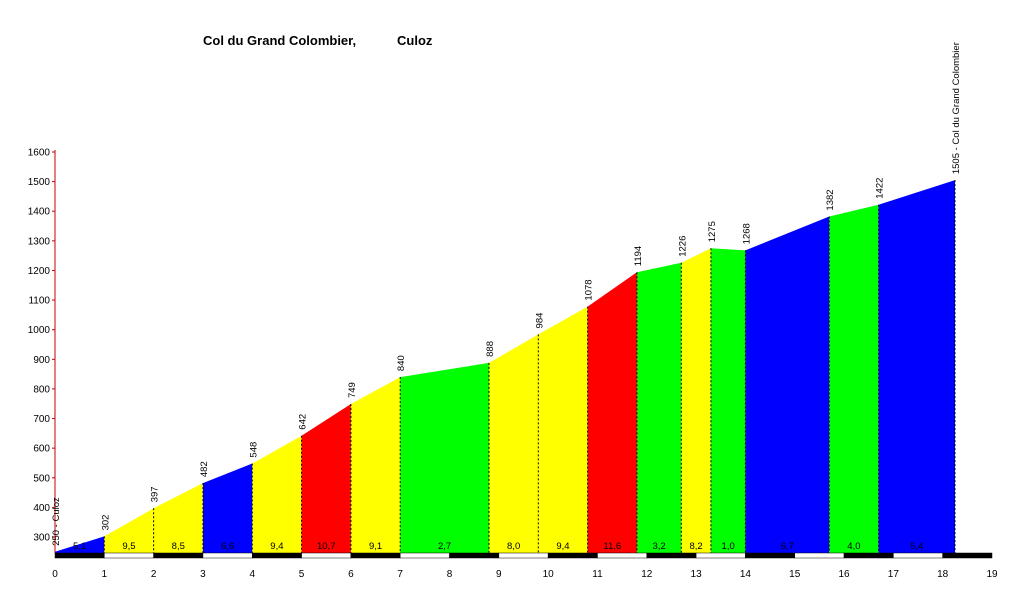  I want to click on x-tick-label: 5, so click(302, 574).